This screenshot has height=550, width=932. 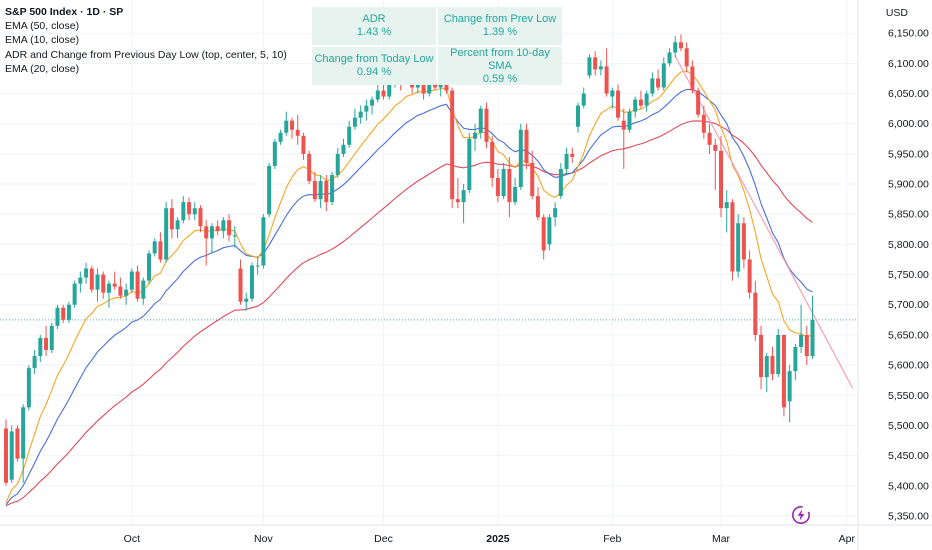 What do you see at coordinates (500, 66) in the screenshot?
I see `info-cell-percent-sma: Percent from 10-day SMA 0.59 %` at bounding box center [500, 66].